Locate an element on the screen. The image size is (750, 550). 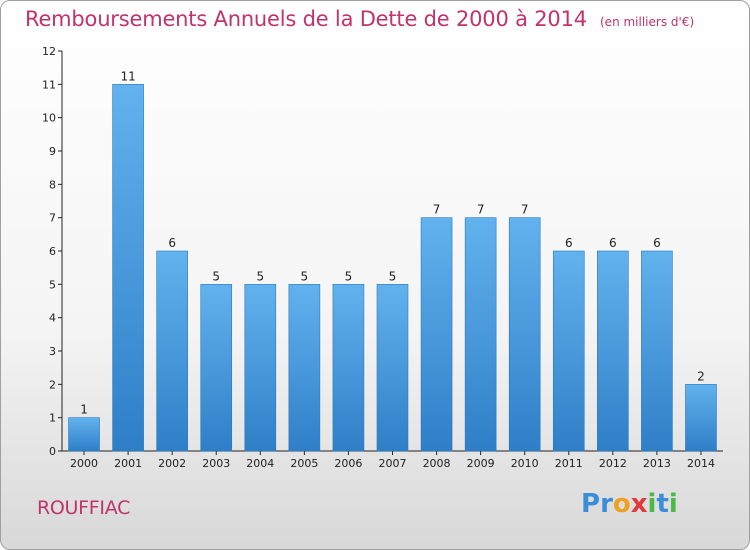
x-tick-label: 2001 is located at coordinates (128, 463).